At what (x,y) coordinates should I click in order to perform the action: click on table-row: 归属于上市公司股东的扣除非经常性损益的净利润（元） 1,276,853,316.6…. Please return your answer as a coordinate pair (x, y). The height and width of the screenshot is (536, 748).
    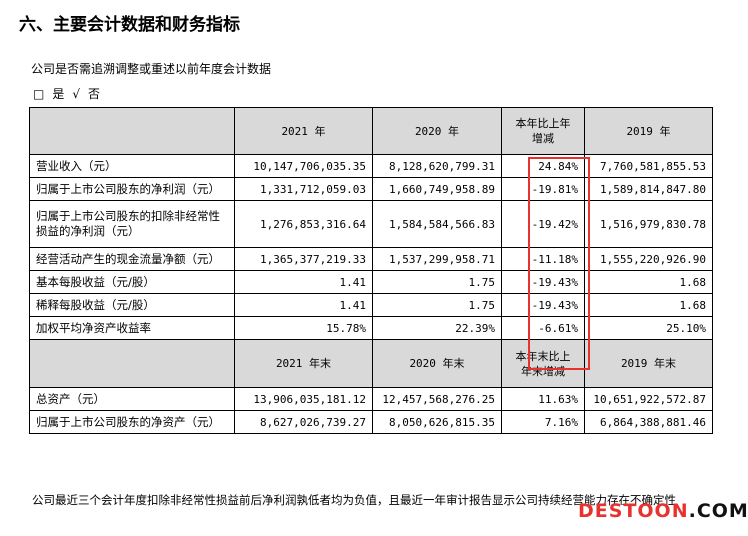
    Looking at the image, I should click on (371, 224).